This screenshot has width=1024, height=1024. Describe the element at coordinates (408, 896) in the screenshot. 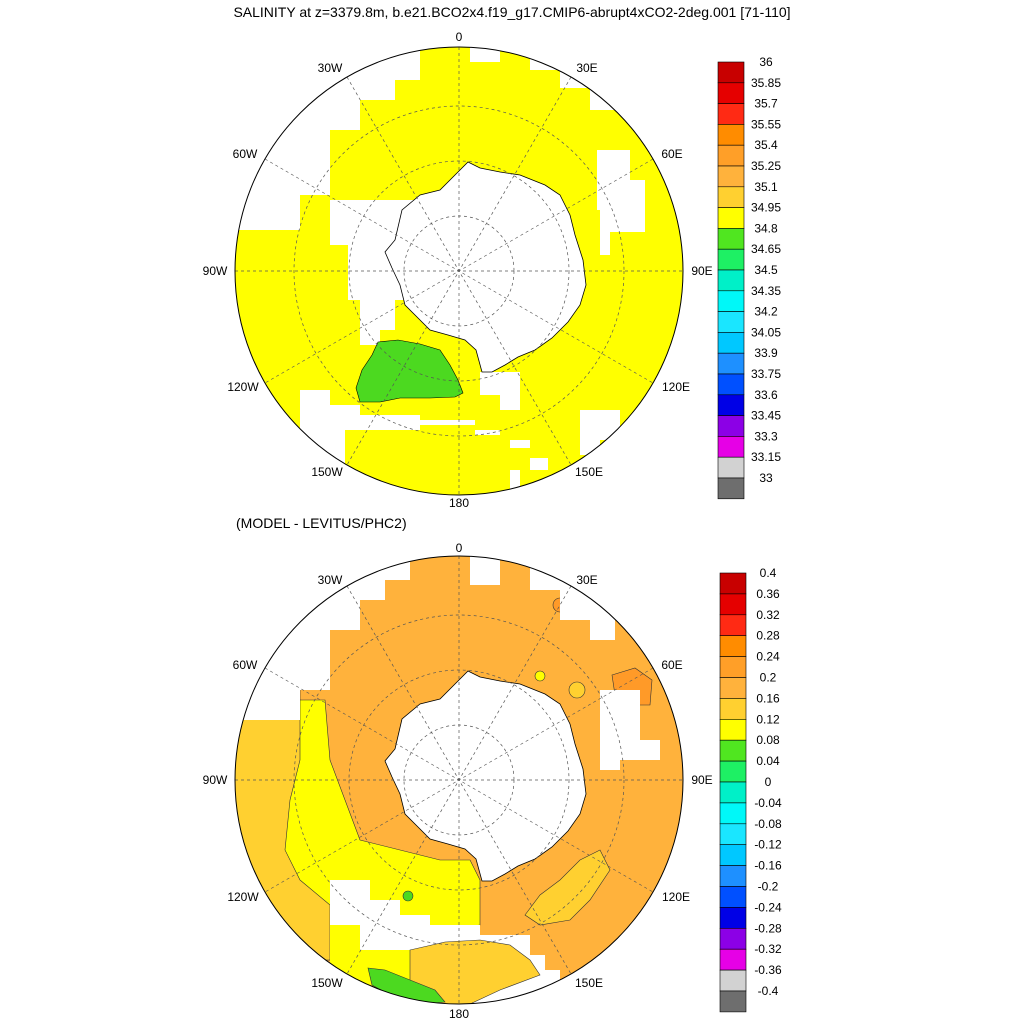

I see `anomaly-field-green` at that location.